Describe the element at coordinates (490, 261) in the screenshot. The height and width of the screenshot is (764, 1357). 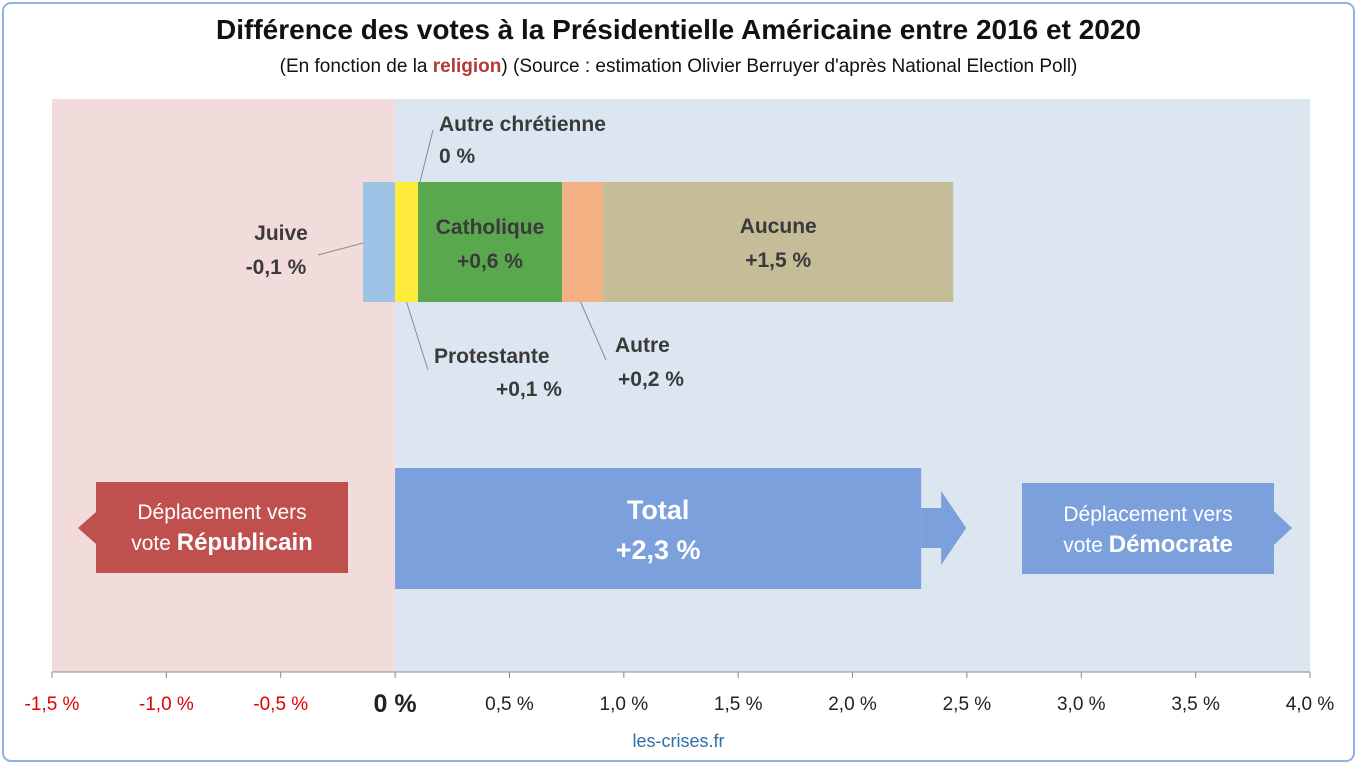
I see `label-catholique-value: +0,6 %` at that location.